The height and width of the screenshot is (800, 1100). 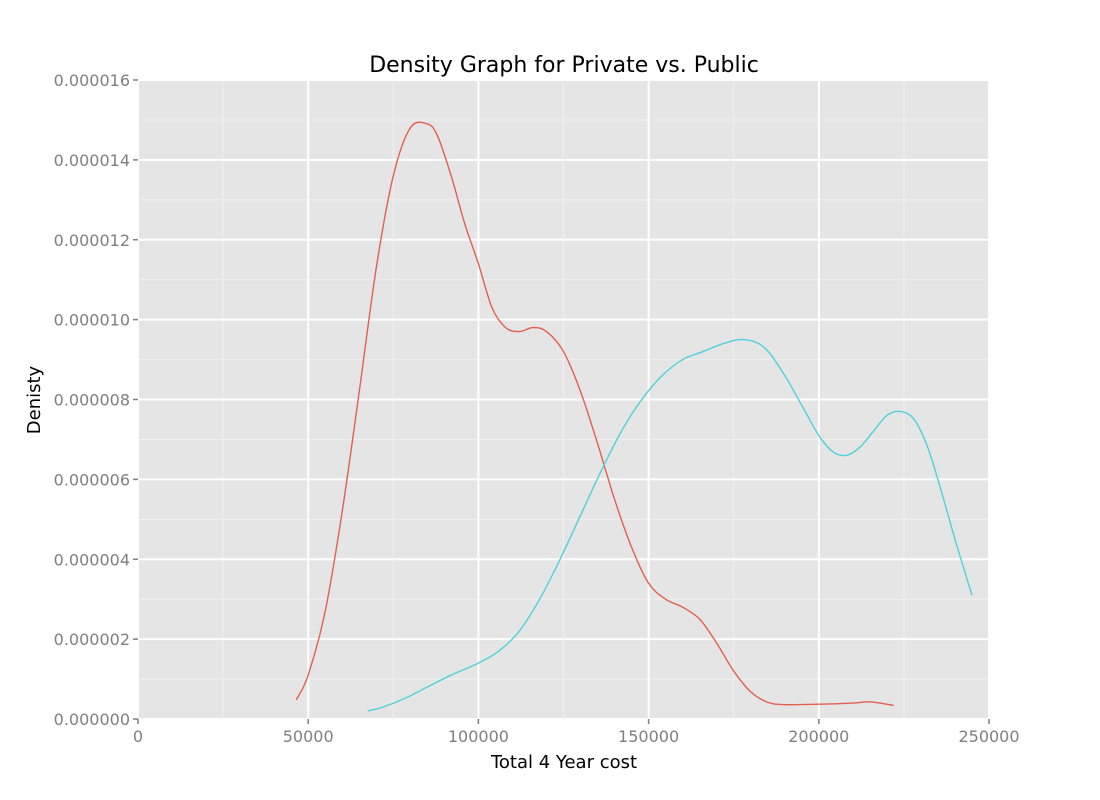 What do you see at coordinates (818, 736) in the screenshot?
I see `x-tick-label: 200000` at bounding box center [818, 736].